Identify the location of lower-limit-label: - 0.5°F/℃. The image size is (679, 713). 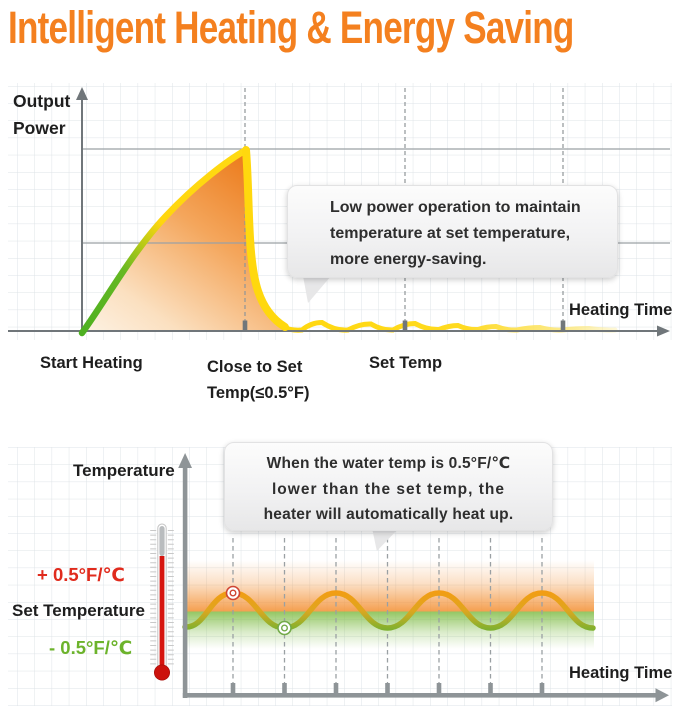
(91, 647).